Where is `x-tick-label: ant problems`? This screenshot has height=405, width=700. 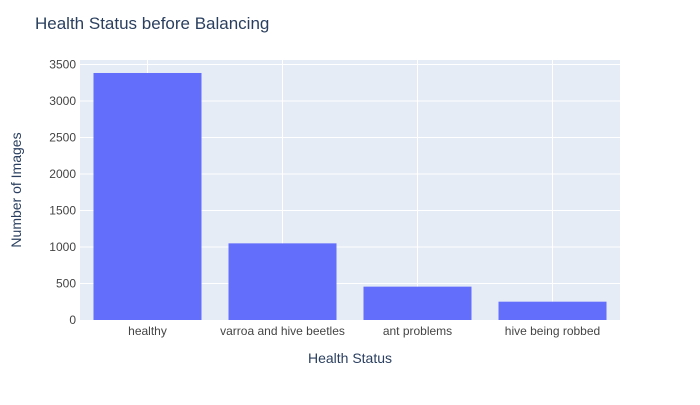
x-tick-label: ant problems is located at coordinates (417, 331).